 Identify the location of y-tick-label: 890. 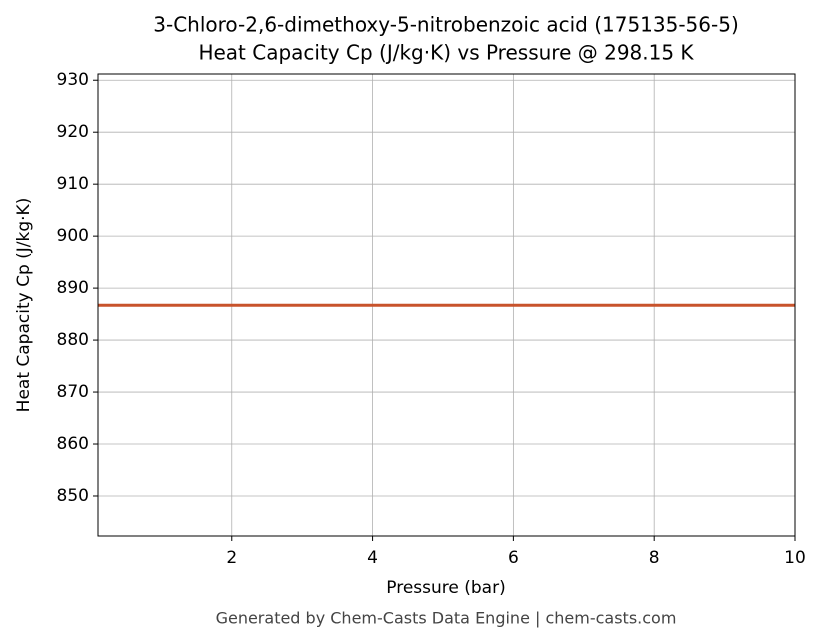
(73, 288).